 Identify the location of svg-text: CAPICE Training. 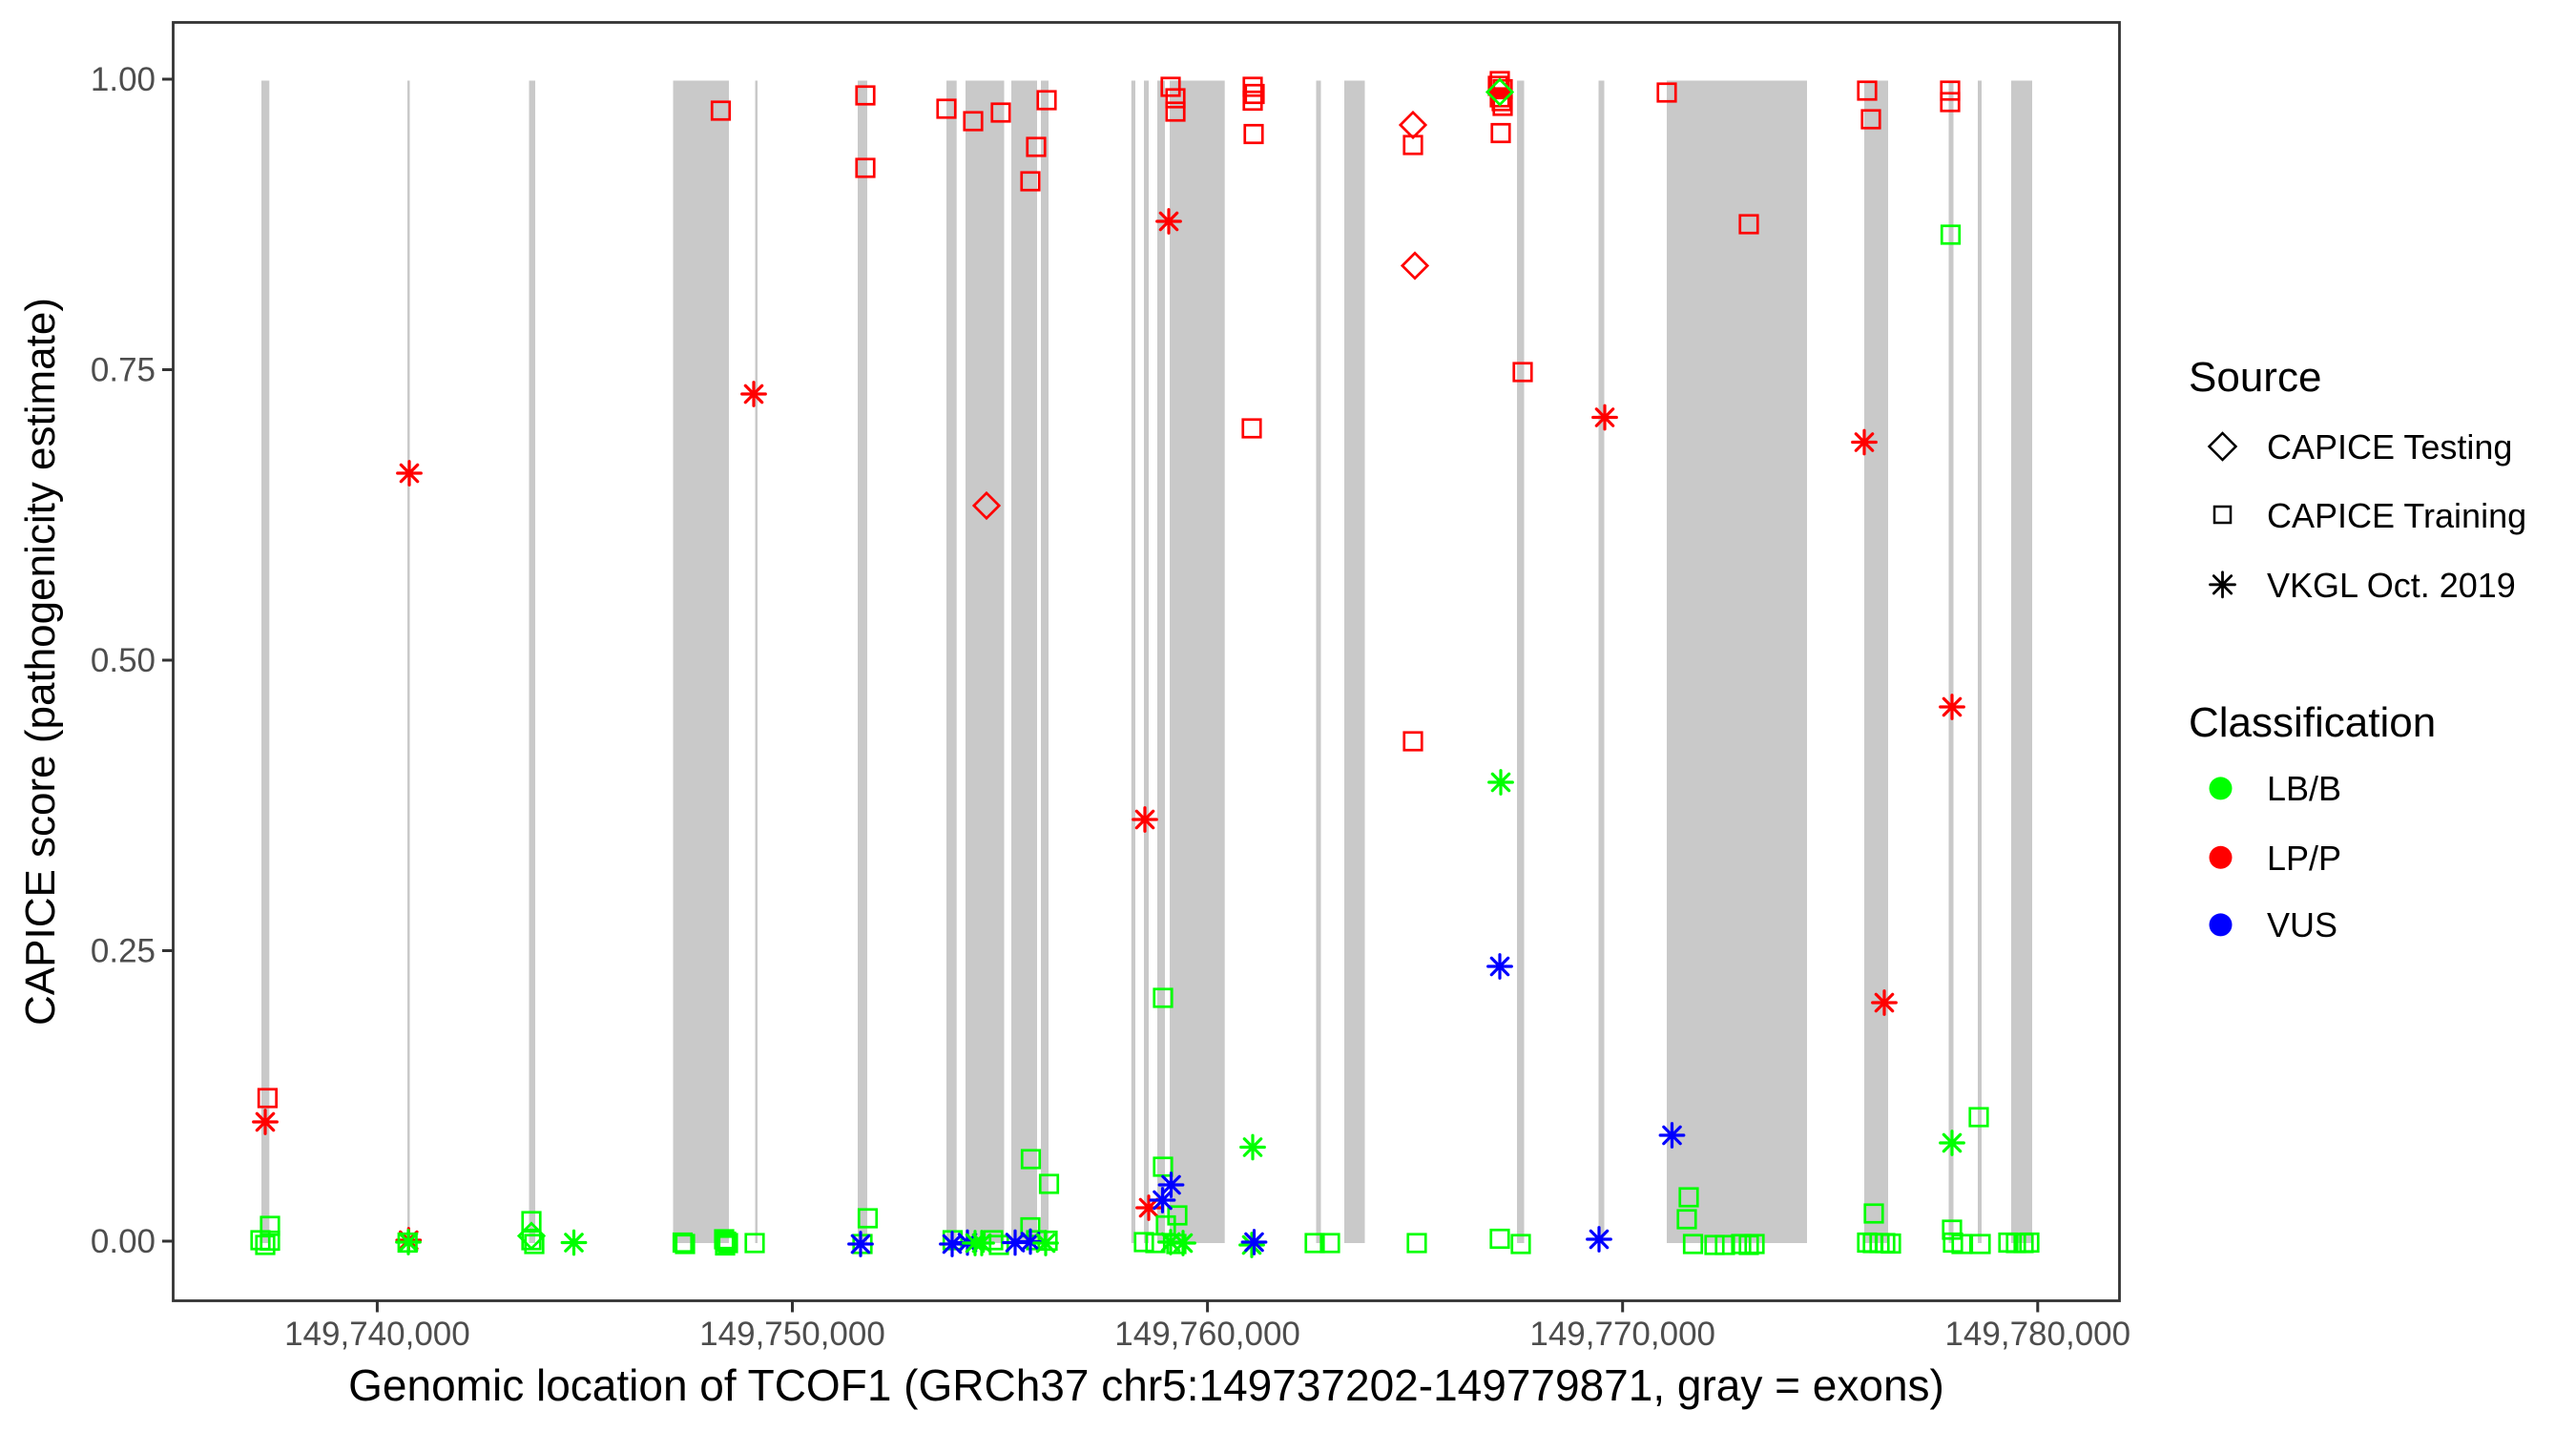
(2396, 515).